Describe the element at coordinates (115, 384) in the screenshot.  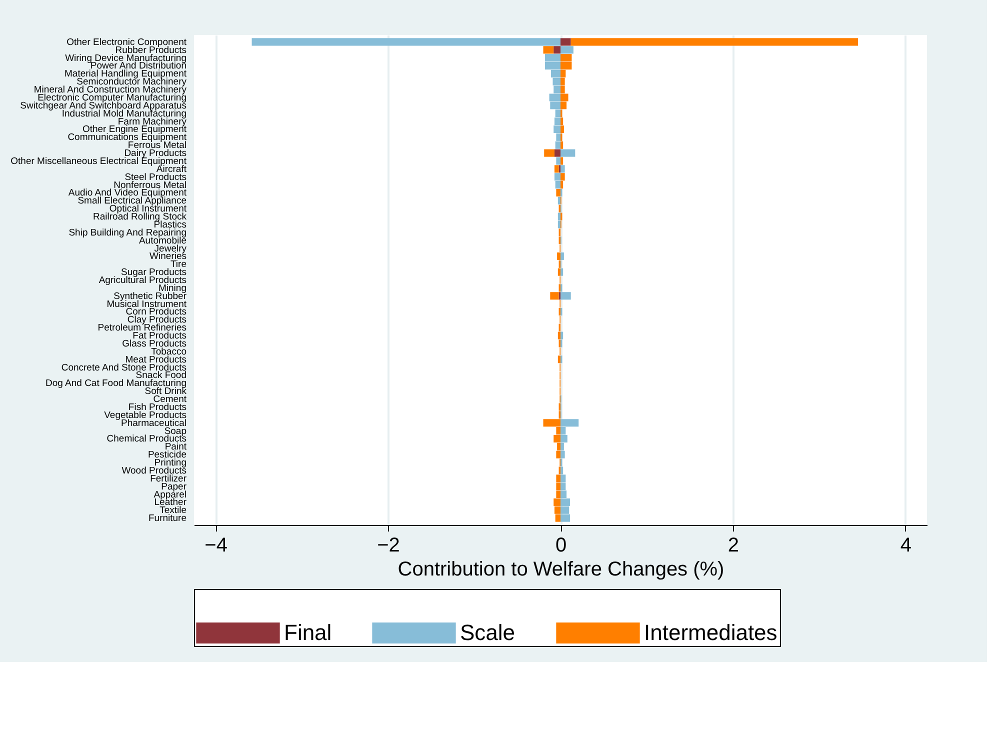
I see `y-tick-label: Dog And Cat Food Manufacturing` at that location.